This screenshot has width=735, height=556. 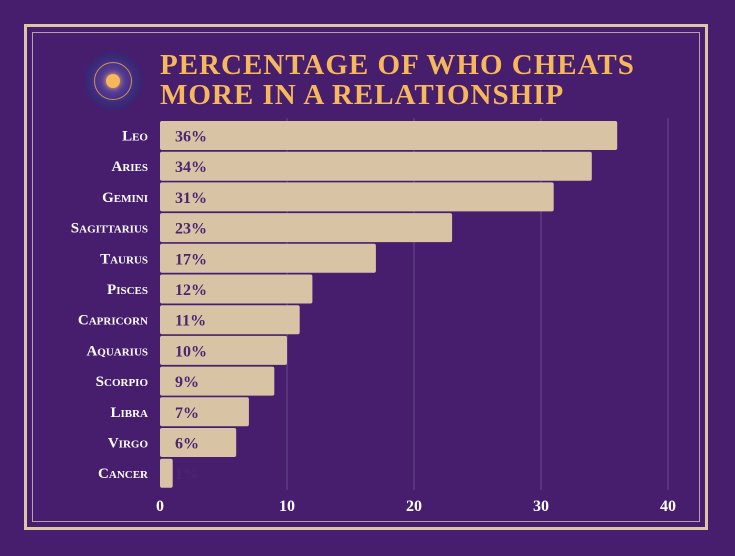 What do you see at coordinates (113, 81) in the screenshot?
I see `zodiac-wheel-icon` at bounding box center [113, 81].